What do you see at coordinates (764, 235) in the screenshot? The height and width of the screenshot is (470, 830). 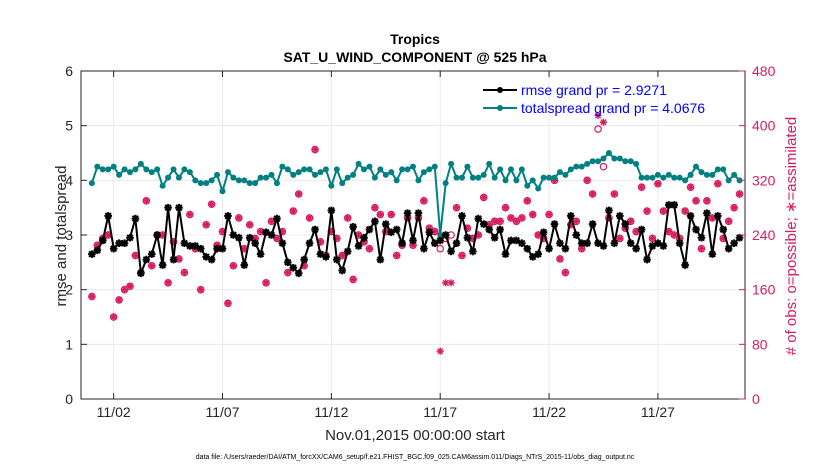 I see `y2-tick-label: 240` at bounding box center [764, 235].